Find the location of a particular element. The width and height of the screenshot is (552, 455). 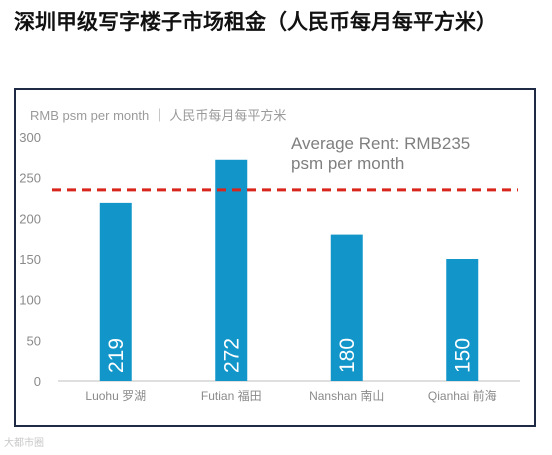

y-tick-label: 0 is located at coordinates (37, 381).